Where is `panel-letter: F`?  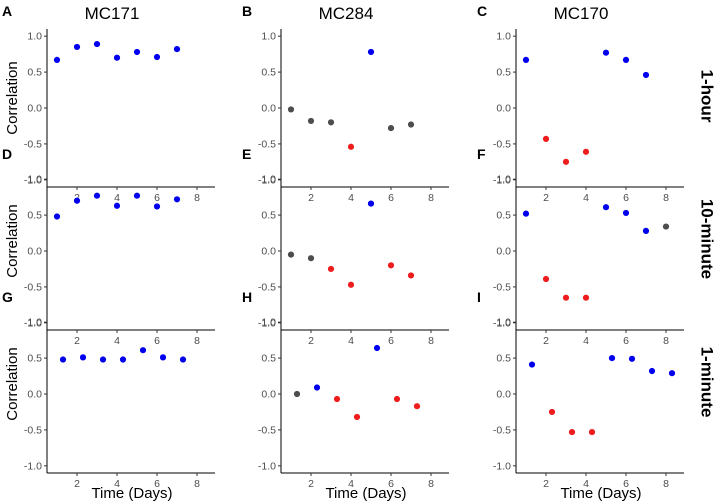
panel-letter: F is located at coordinates (481, 154).